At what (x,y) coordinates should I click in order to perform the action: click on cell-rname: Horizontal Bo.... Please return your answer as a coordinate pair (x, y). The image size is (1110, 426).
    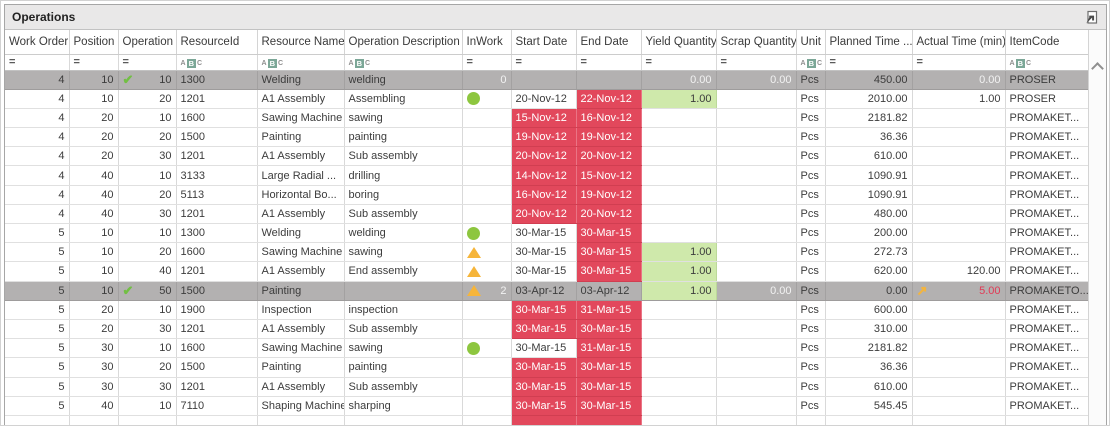
    Looking at the image, I should click on (301, 195).